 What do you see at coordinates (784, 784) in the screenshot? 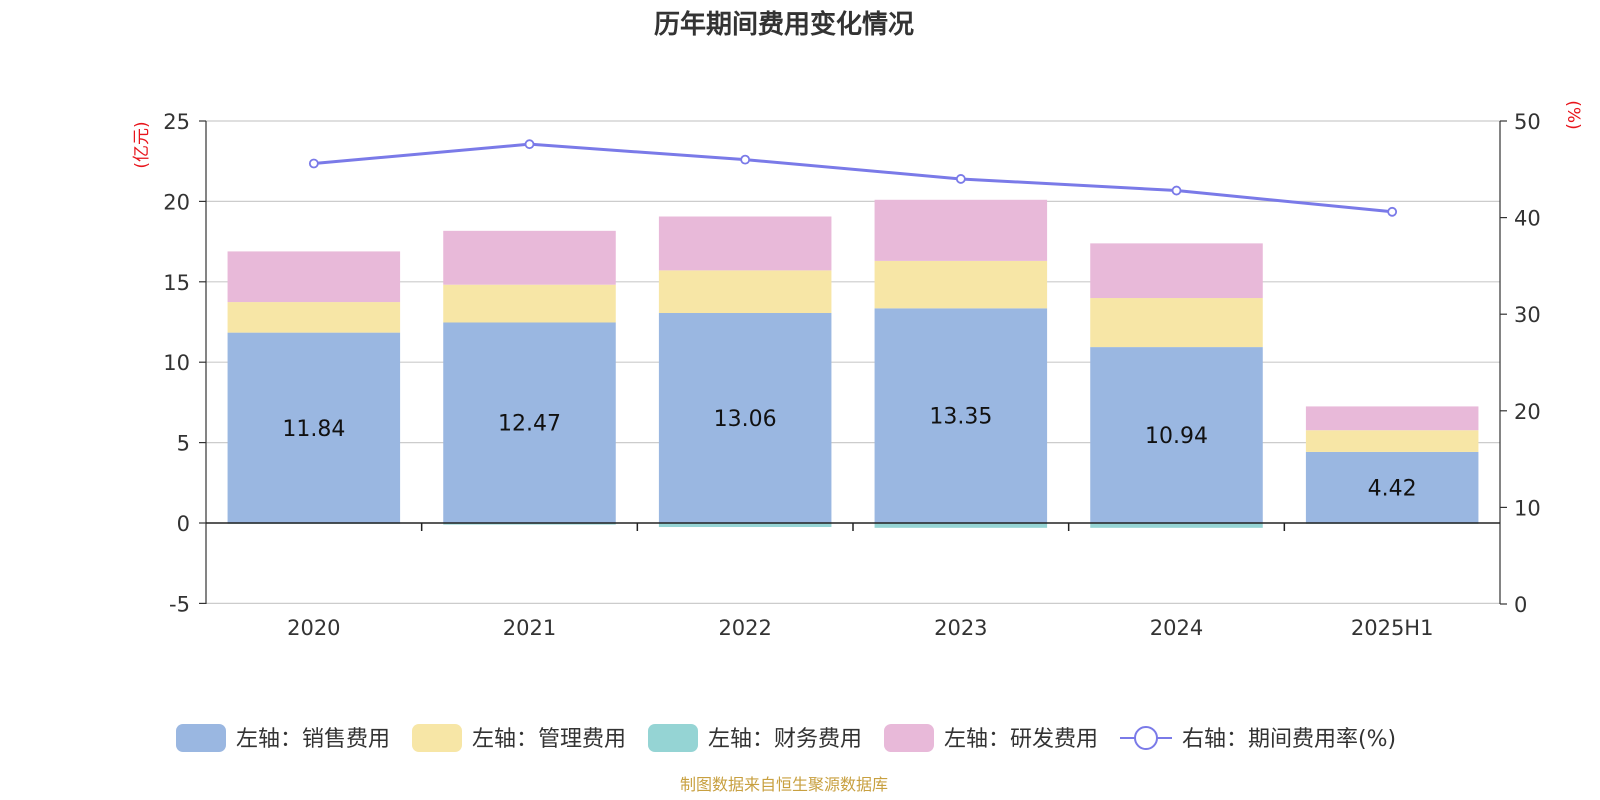
I see `source-note: 制图数据来自恒生聚源数据库` at bounding box center [784, 784].